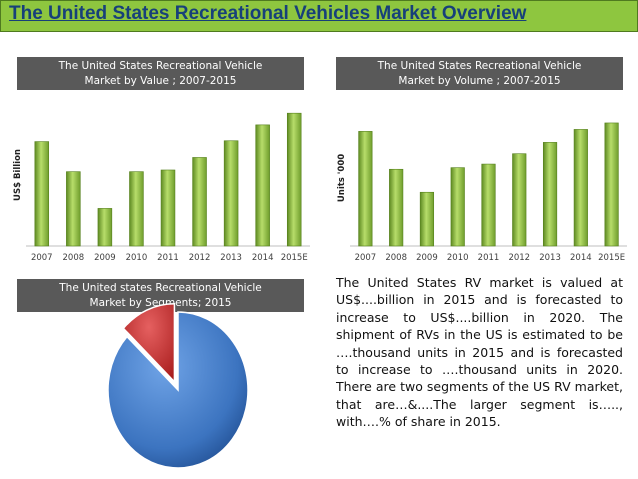 The image size is (638, 479). What do you see at coordinates (160, 303) in the screenshot?
I see `segments-chart-title-line2: Market by Segments; 2015` at bounding box center [160, 303].